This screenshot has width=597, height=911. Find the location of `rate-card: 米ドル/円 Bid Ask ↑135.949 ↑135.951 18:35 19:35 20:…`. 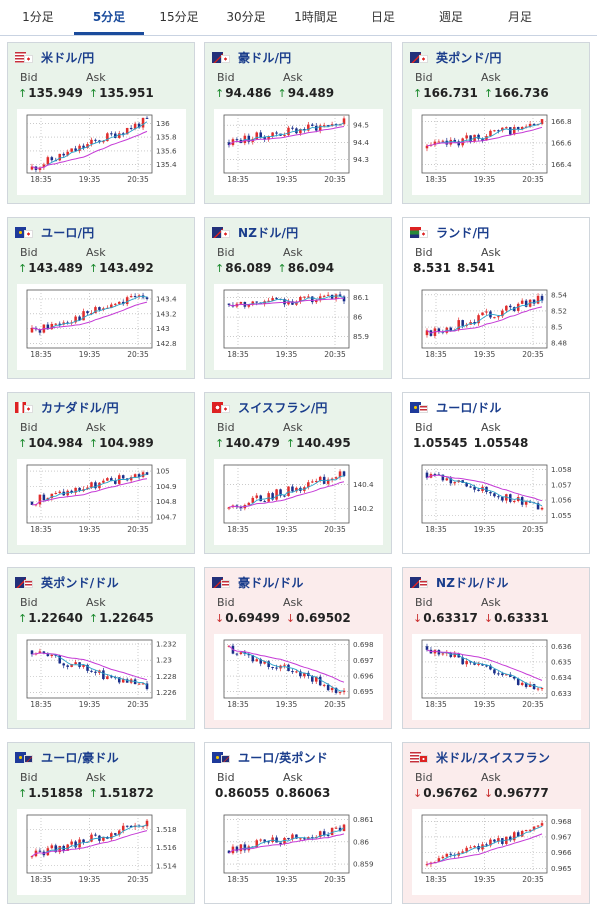

rate-card: 米ドル/円 Bid Ask ↑135.949 ↑135.951 18:35 19:35 20:… is located at coordinates (101, 123).